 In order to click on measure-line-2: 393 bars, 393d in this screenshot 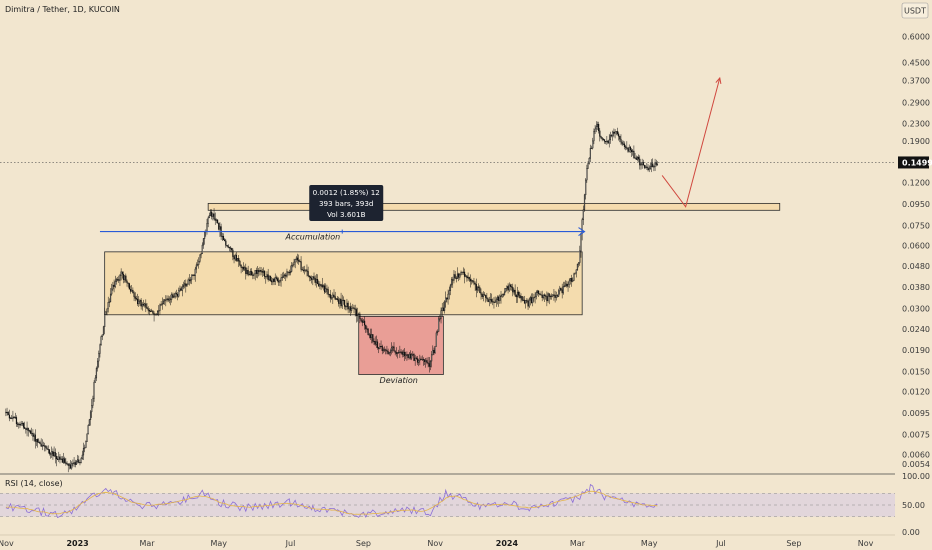, I will do `click(346, 203)`.